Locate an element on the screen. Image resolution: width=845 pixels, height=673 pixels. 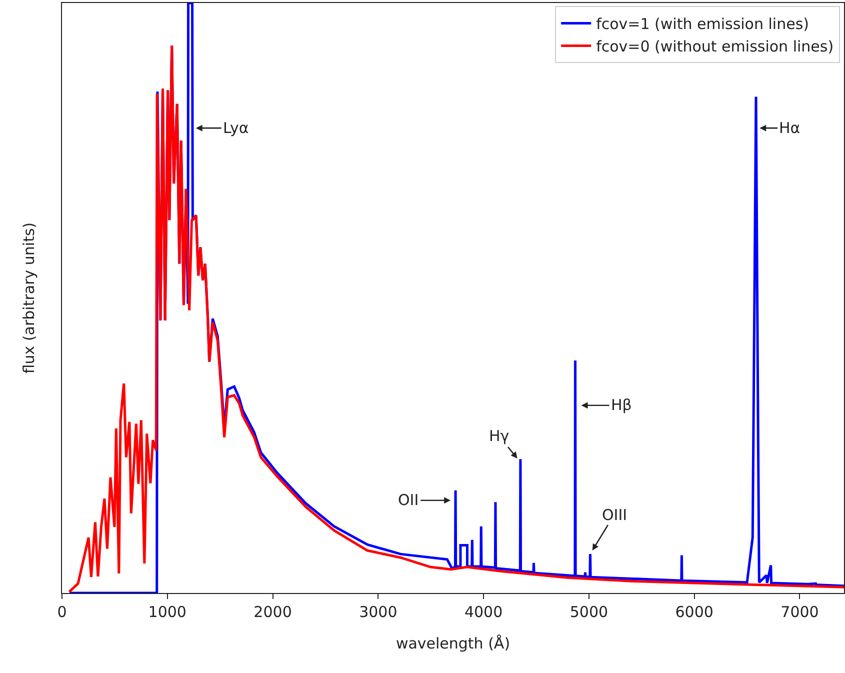
x-tick-label: 0 is located at coordinates (62, 612).